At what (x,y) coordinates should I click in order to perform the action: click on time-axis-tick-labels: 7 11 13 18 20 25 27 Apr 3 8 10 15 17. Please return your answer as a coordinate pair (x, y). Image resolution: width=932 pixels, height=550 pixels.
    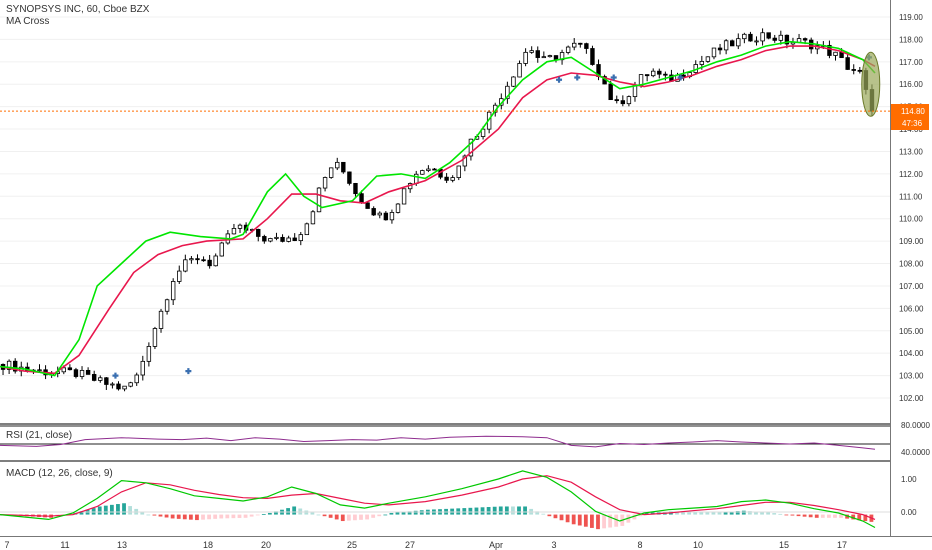
    Looking at the image, I should click on (425, 545).